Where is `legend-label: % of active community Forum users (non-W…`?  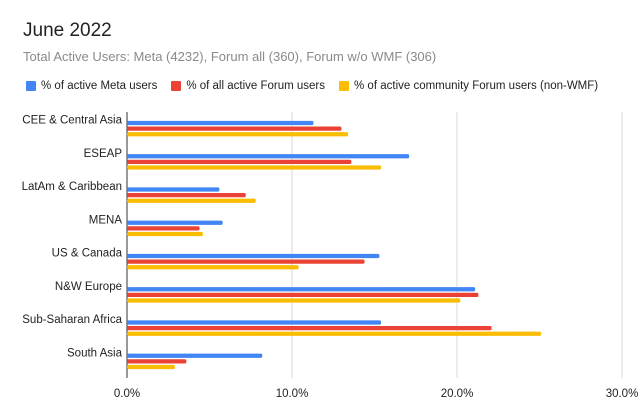
legend-label: % of active community Forum users (non-W… is located at coordinates (476, 86).